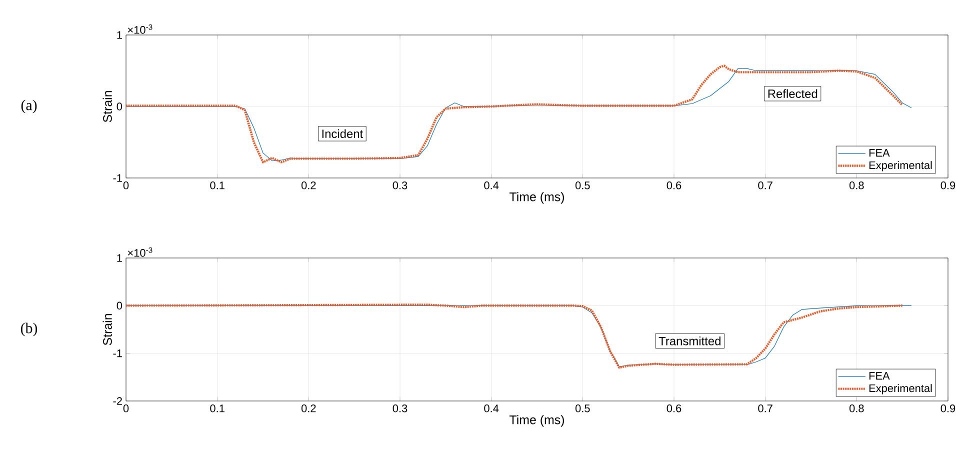 This screenshot has height=450, width=964. I want to click on annotation: Transmitted, so click(689, 341).